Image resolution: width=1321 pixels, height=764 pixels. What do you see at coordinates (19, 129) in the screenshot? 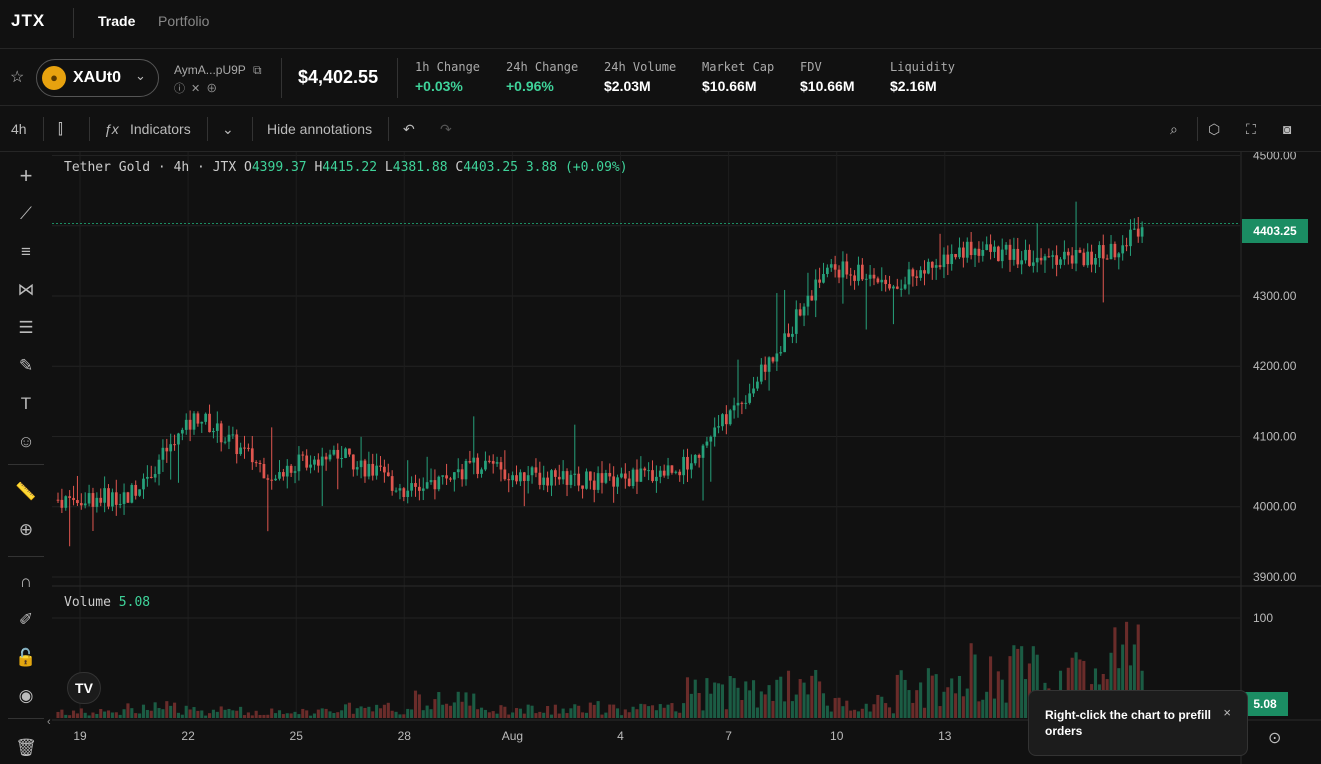
I see `interval-button: 4h` at bounding box center [19, 129].